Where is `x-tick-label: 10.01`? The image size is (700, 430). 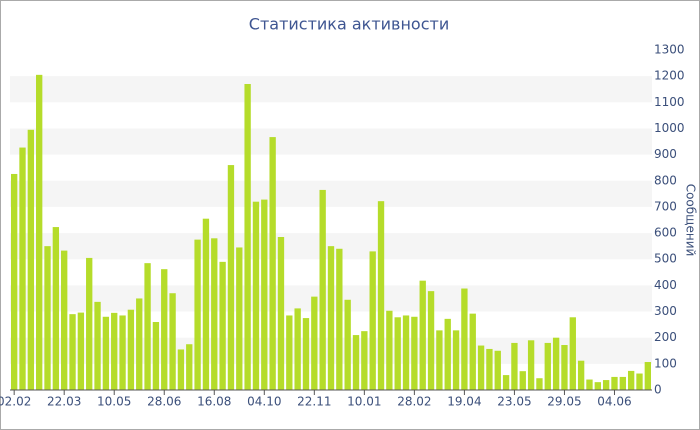
x-tick-label: 10.01 is located at coordinates (364, 402).